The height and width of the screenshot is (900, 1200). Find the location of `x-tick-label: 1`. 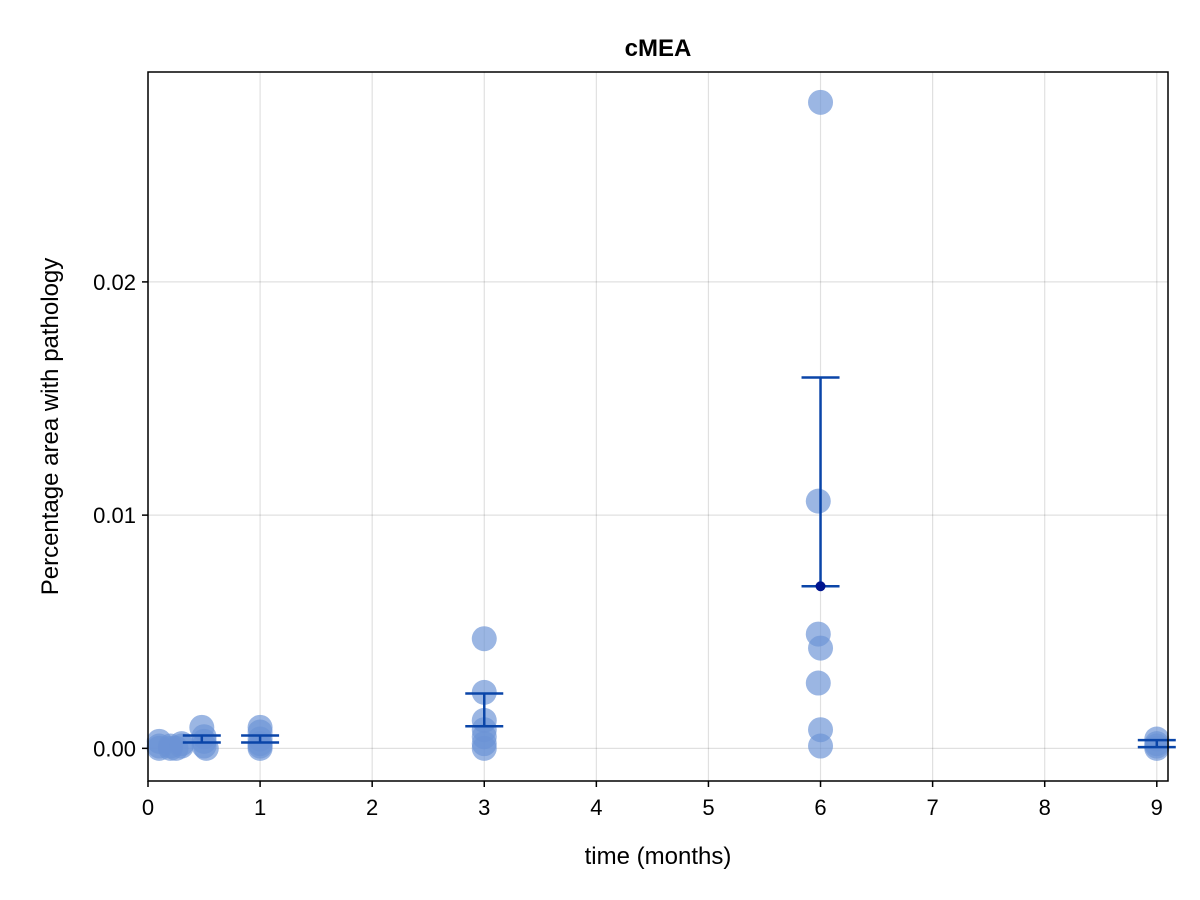

x-tick-label: 1 is located at coordinates (260, 807).